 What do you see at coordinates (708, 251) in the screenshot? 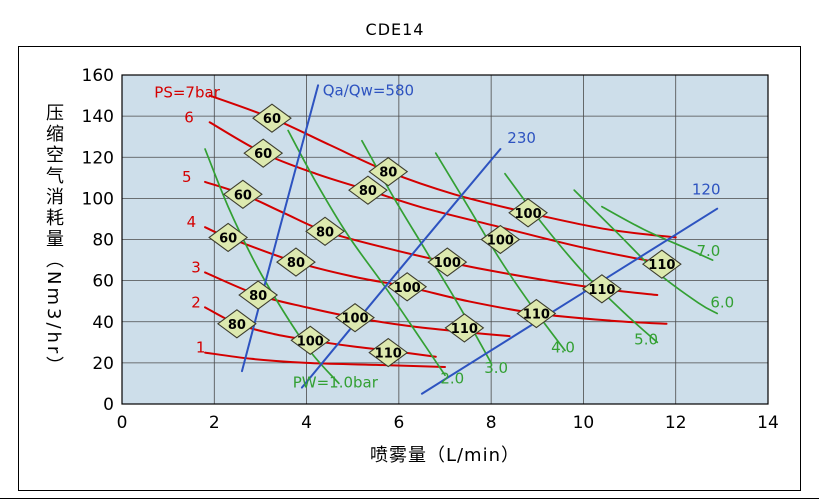
I see `annotation-7-0: 7.0` at bounding box center [708, 251].